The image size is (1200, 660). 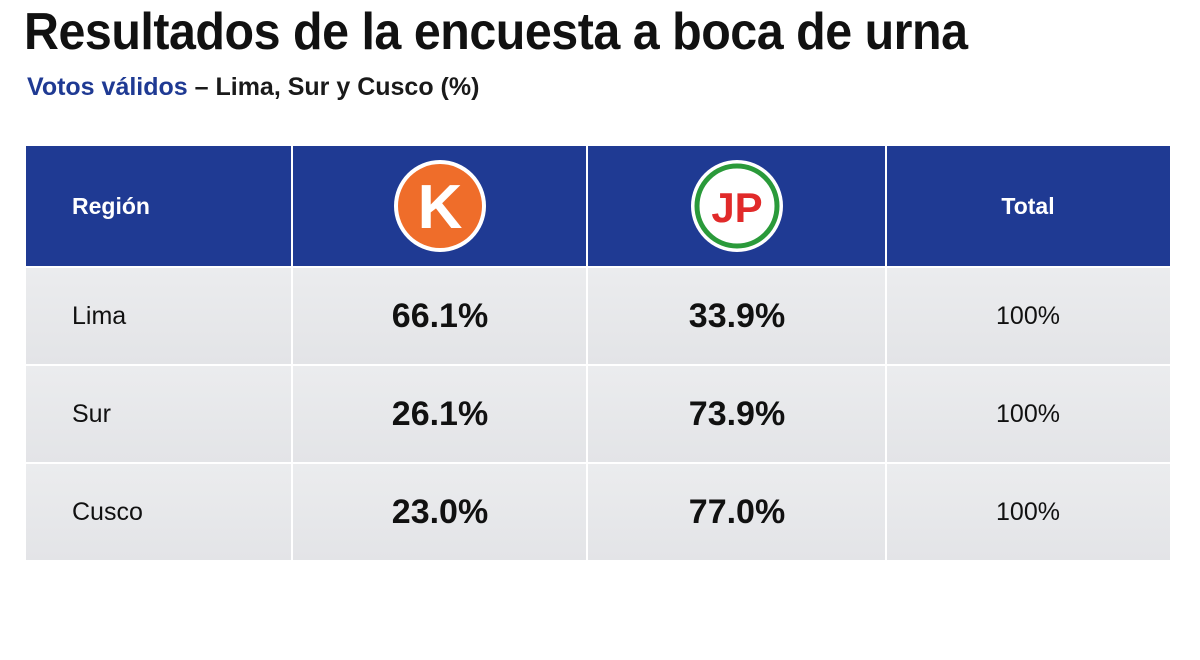 I want to click on k-percent-cell: 66.1%, so click(x=440, y=315).